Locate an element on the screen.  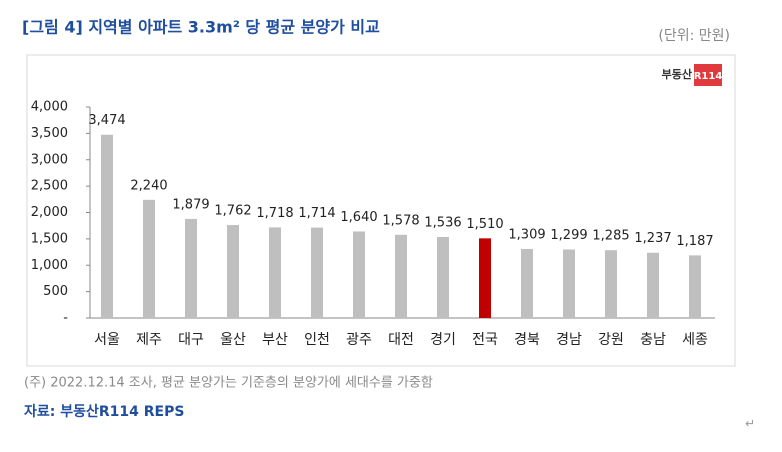
value-label: 1,714 is located at coordinates (316, 213).